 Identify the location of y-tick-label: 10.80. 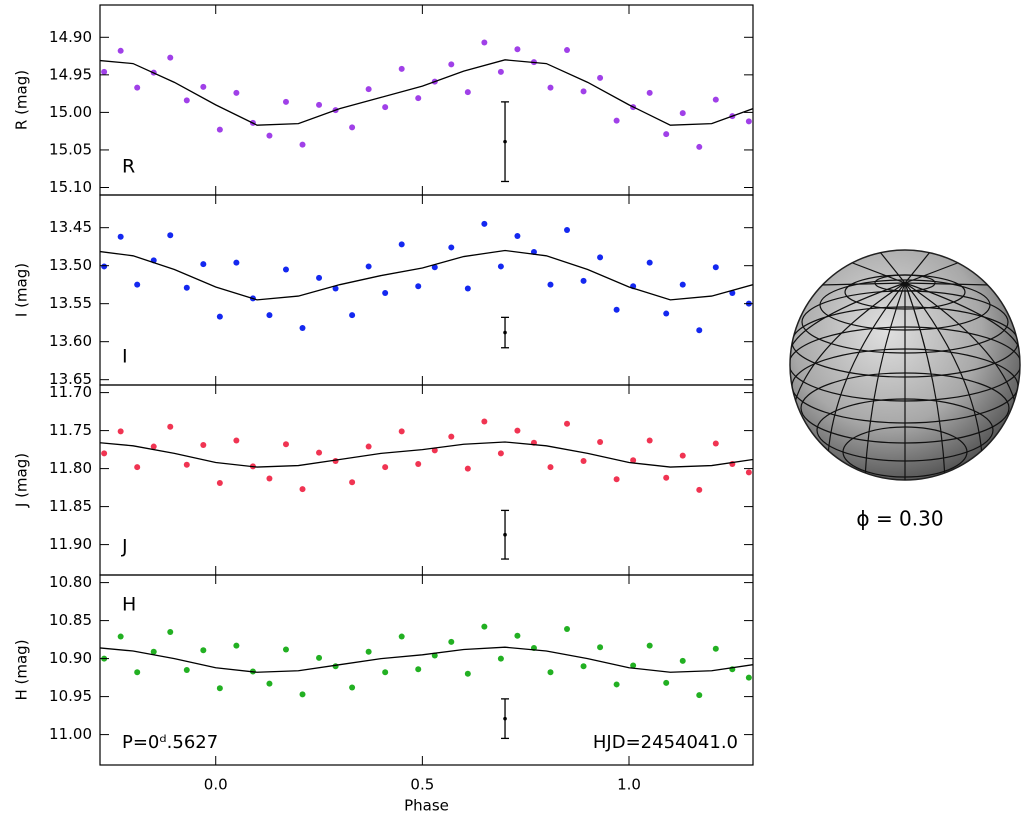
(70, 582).